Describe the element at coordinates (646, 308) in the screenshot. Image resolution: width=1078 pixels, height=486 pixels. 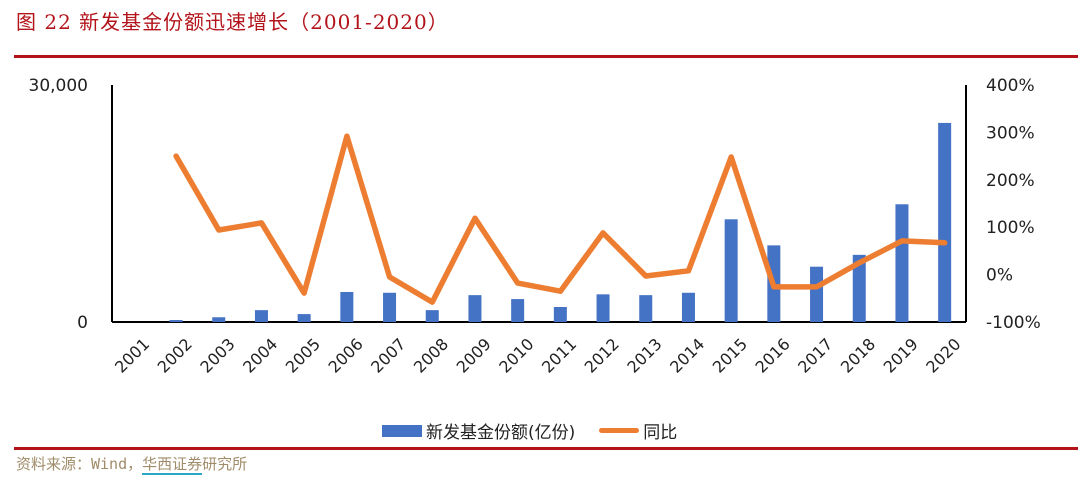
I see `bar-2013` at that location.